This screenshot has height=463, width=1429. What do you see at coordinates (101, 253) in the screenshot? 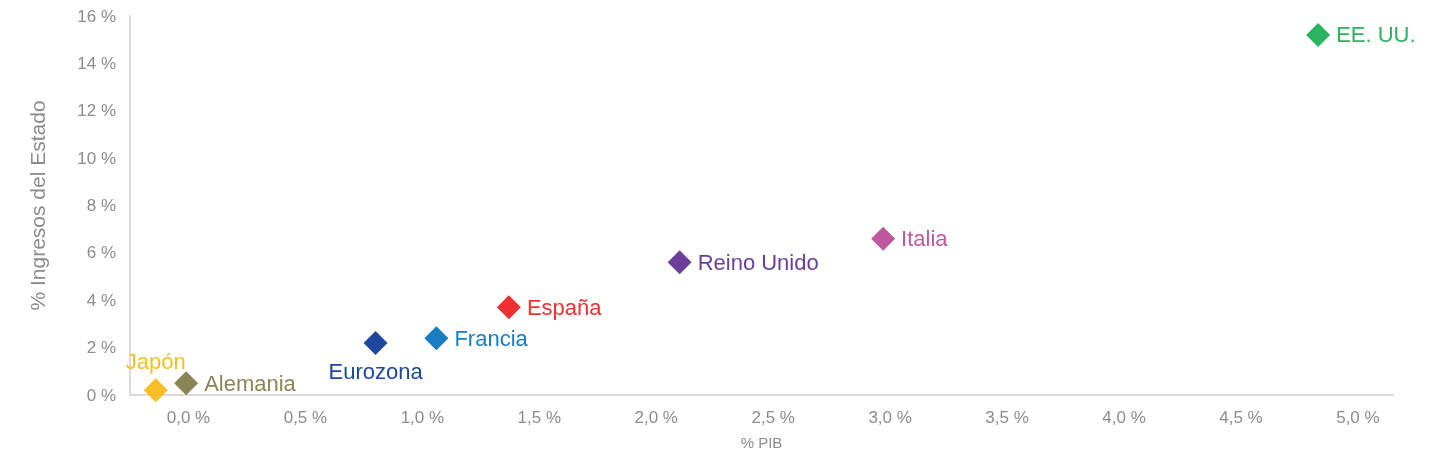
I see `y-tick-label: 6 %` at bounding box center [101, 253].